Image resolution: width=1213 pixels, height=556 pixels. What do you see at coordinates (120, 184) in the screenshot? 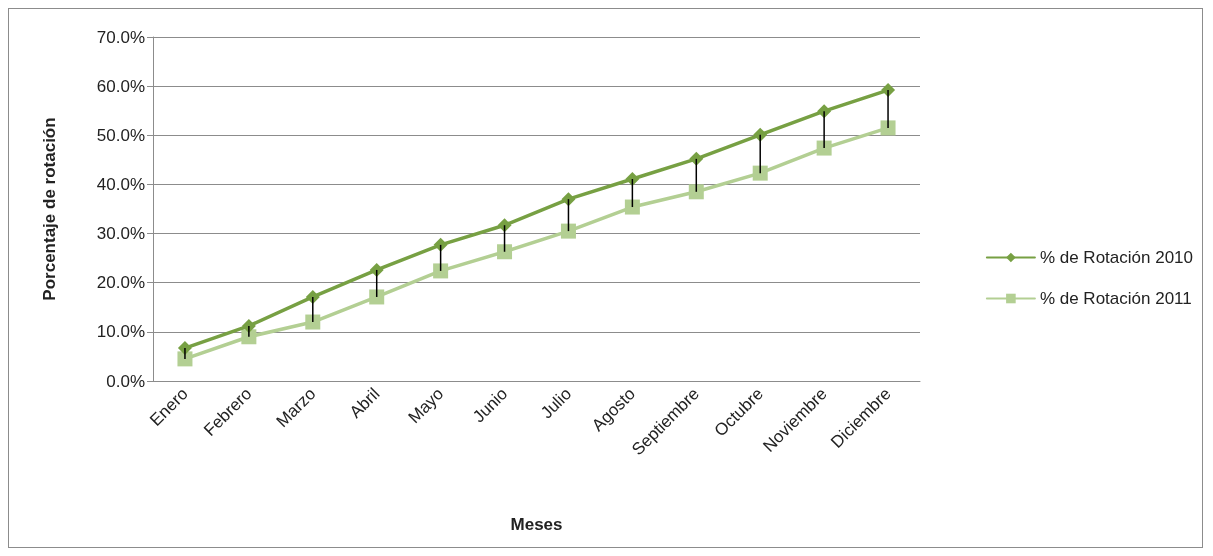
I see `y-tick-label: 40.0%` at bounding box center [120, 184].